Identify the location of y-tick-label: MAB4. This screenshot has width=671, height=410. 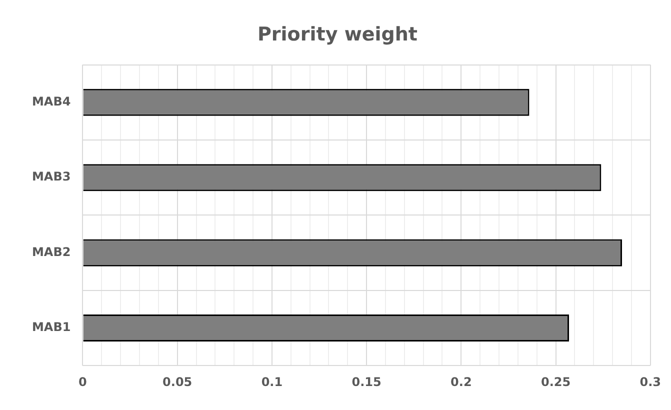
(51, 101).